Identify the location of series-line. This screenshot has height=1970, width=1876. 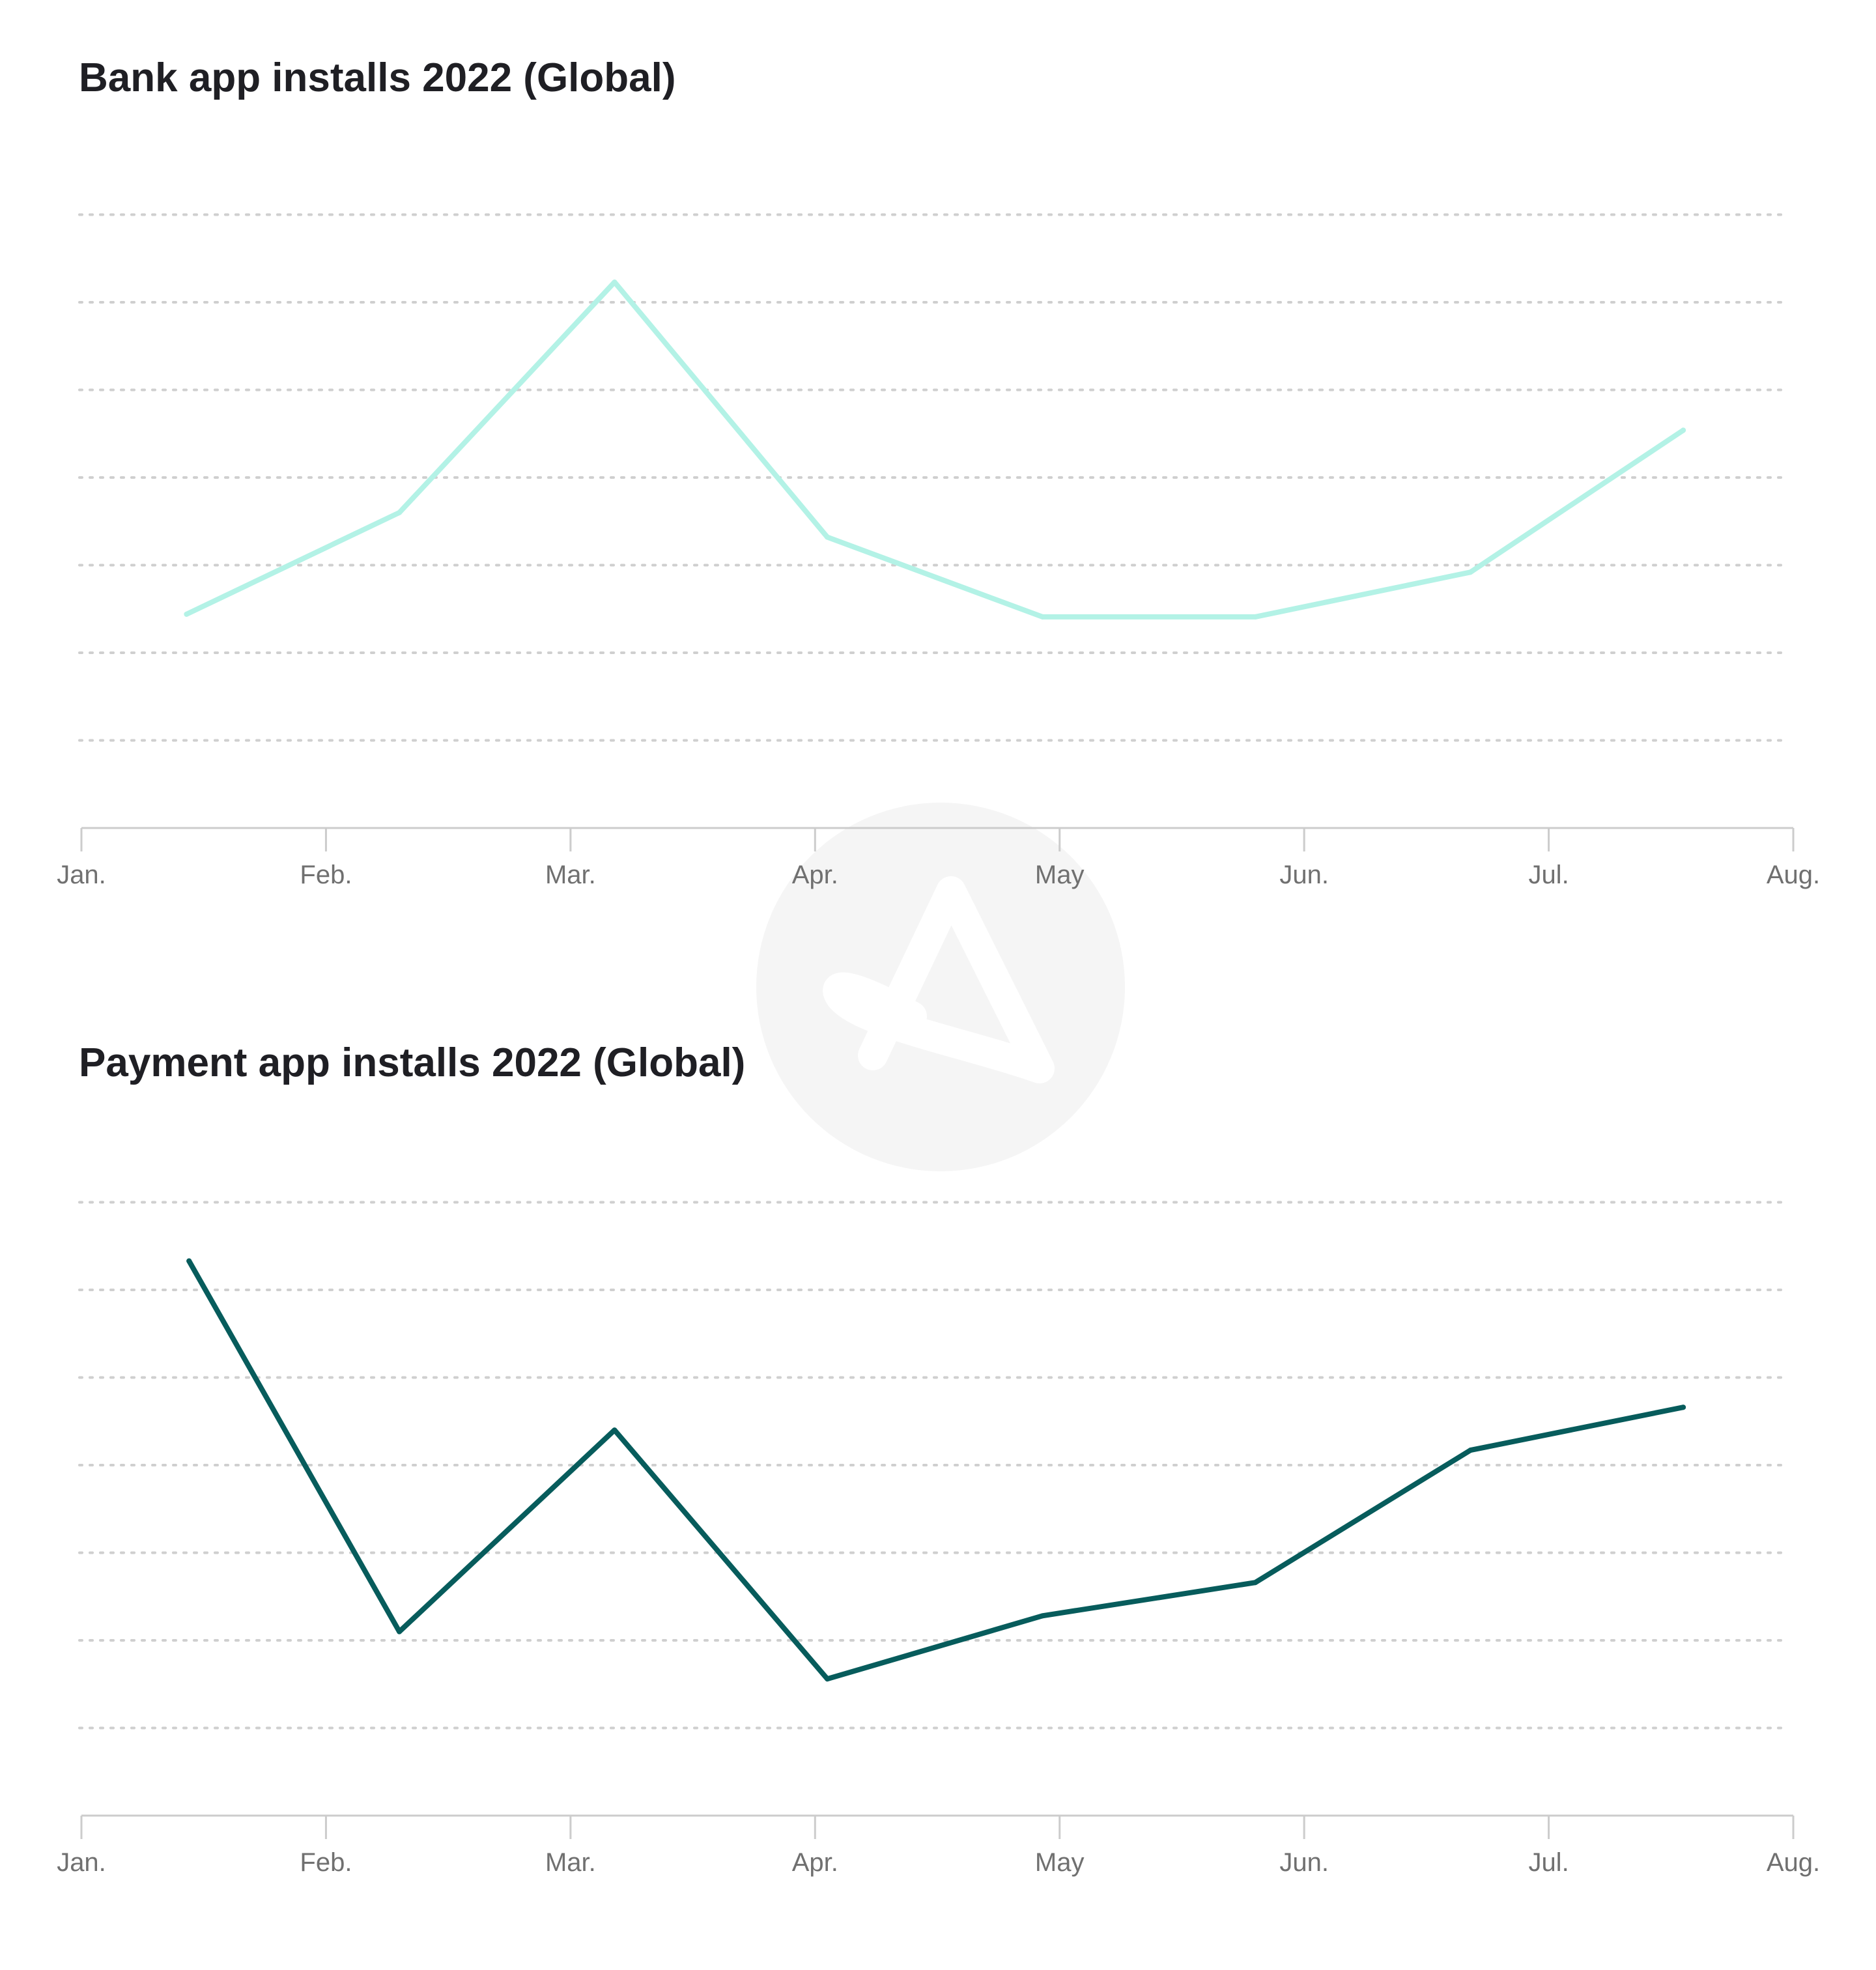
(935, 450).